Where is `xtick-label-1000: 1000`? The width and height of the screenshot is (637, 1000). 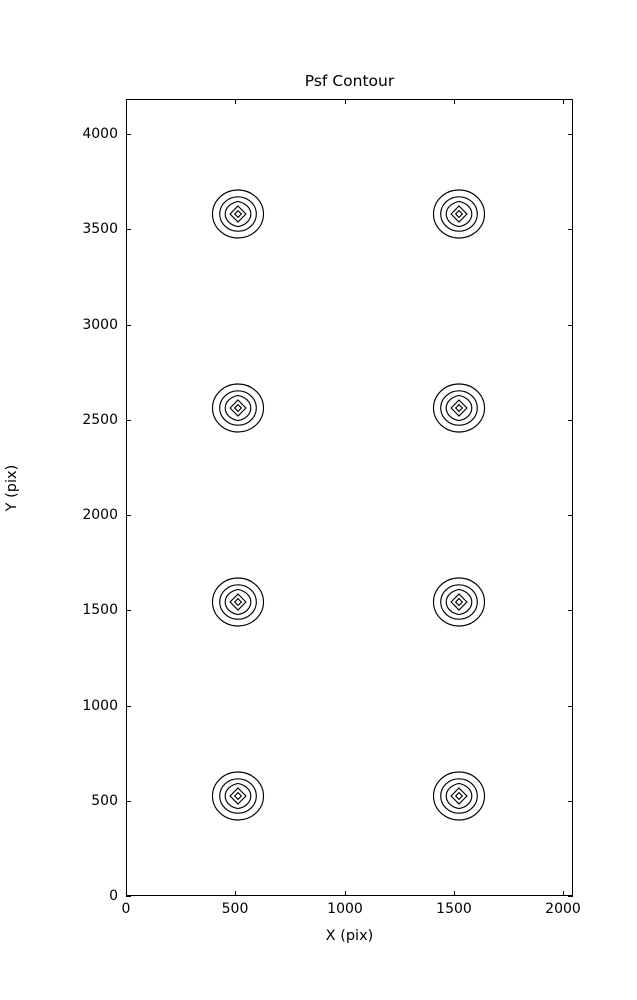 xtick-label-1000: 1000 is located at coordinates (345, 909).